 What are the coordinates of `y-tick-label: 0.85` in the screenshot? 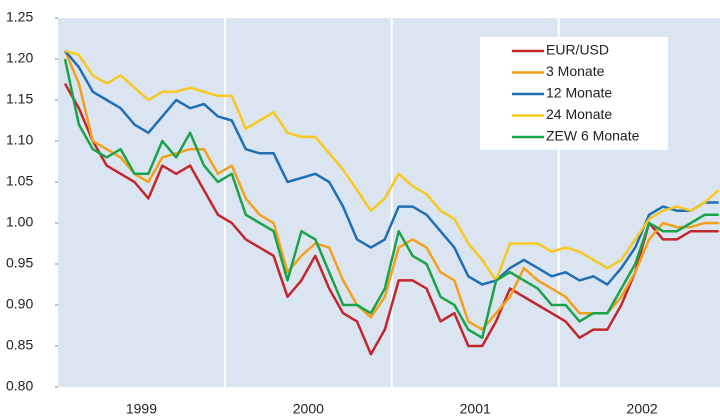 It's located at (19, 345).